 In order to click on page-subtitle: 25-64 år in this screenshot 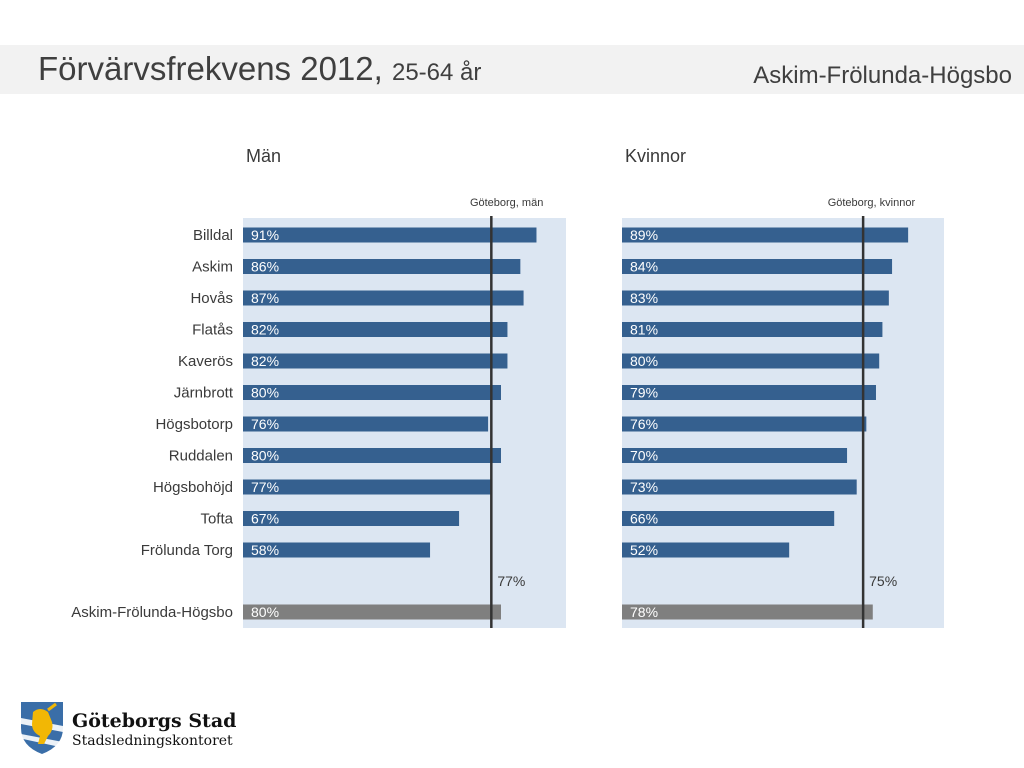, I will do `click(436, 72)`.